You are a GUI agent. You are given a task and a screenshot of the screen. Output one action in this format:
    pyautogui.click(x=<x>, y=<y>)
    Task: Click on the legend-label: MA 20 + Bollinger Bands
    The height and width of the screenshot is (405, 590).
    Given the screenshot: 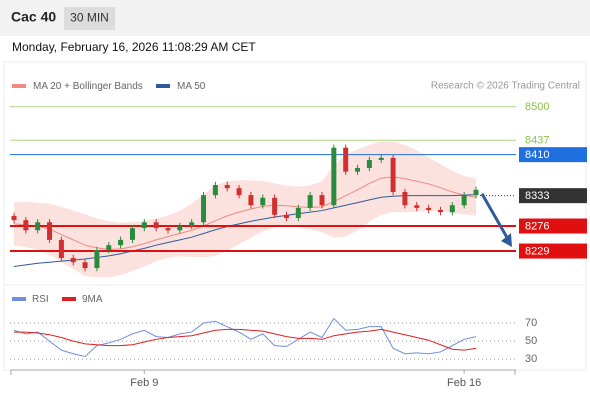 What is the action you would take?
    pyautogui.click(x=88, y=86)
    